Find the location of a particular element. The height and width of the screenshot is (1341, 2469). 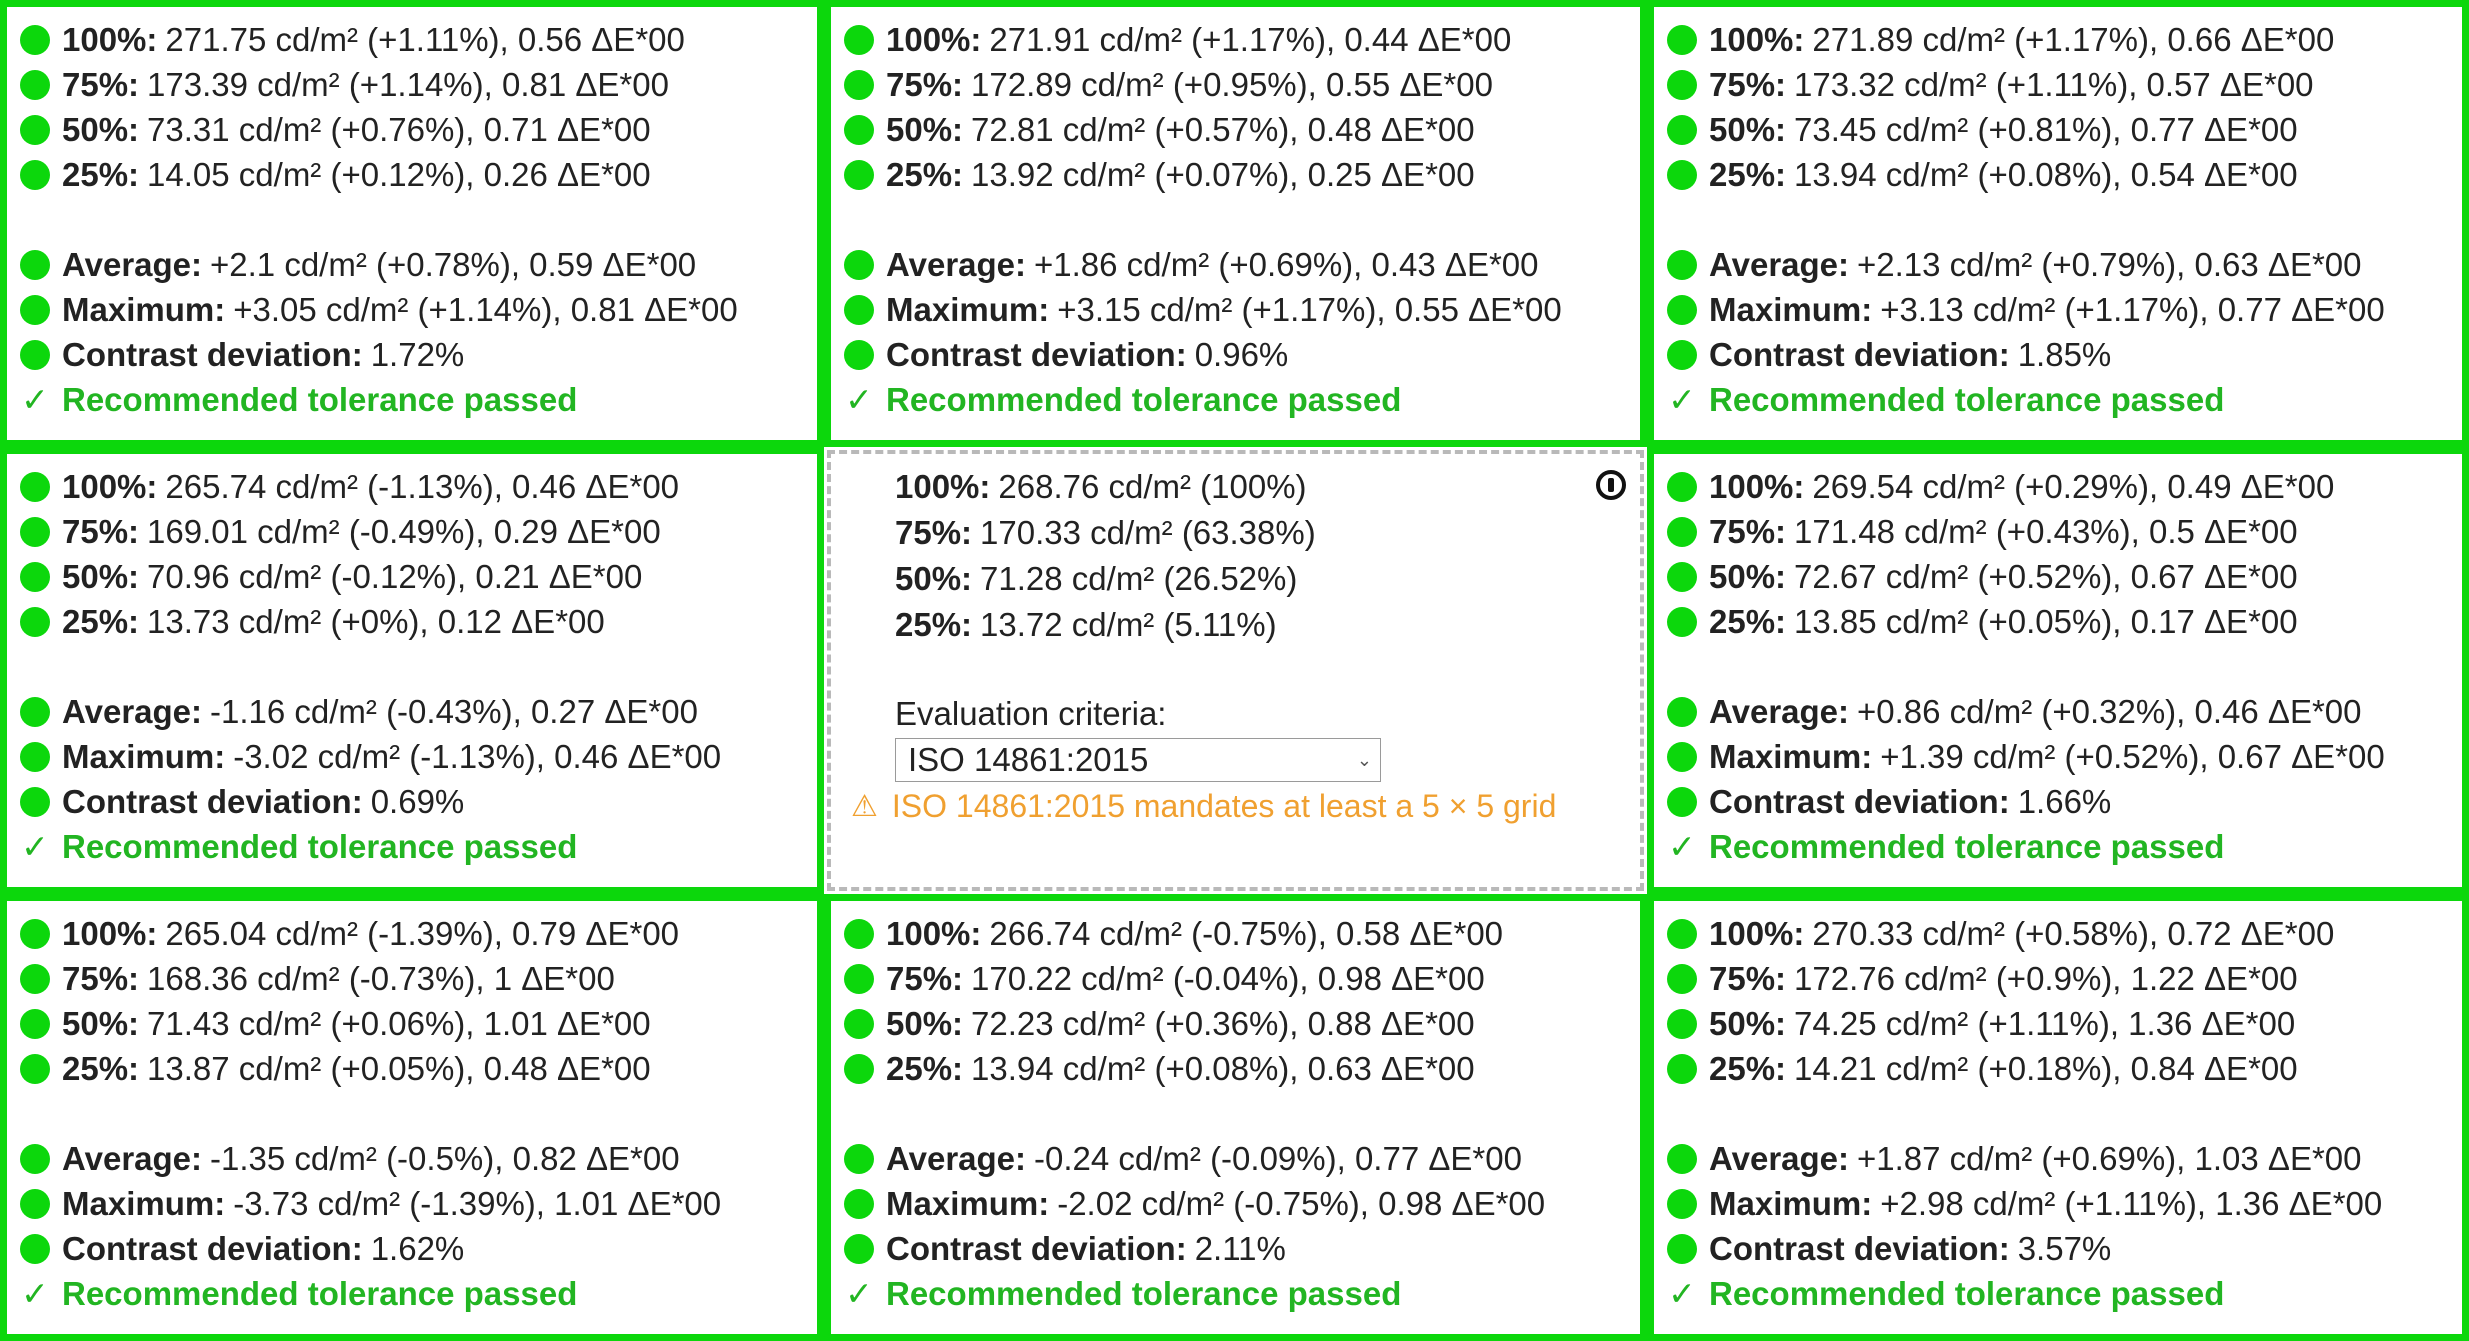

summary-row: Average: +2.1 cd/m² (+0.78%), 0.59 ΔE*00 is located at coordinates (412, 264).